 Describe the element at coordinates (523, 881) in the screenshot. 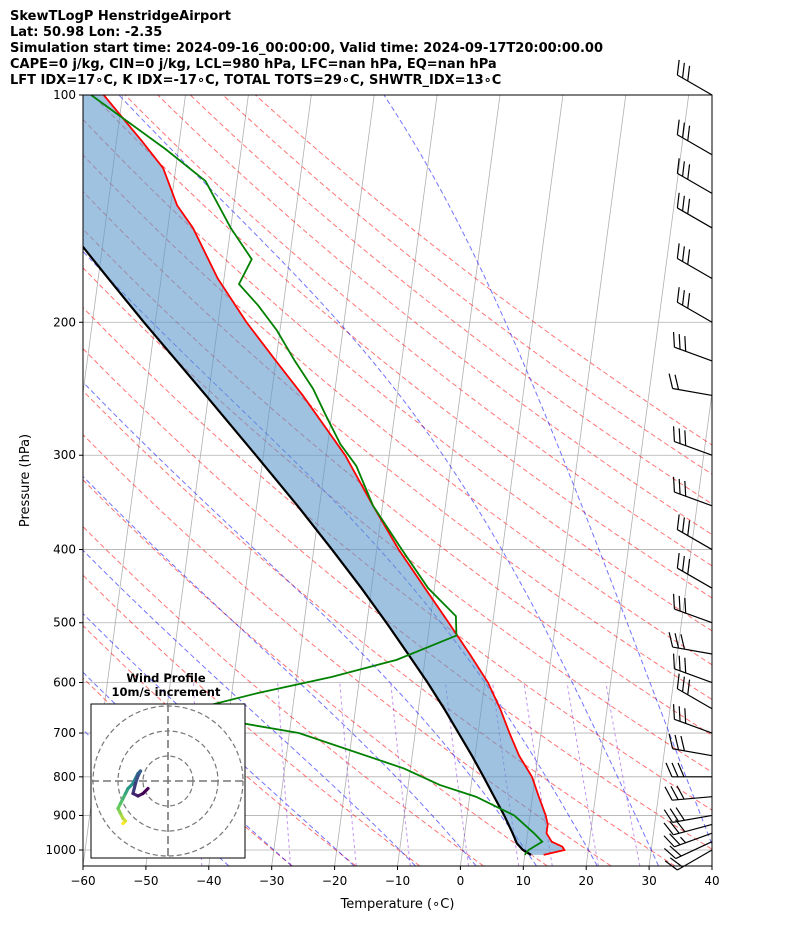

I see `x-tick-label: 10` at that location.